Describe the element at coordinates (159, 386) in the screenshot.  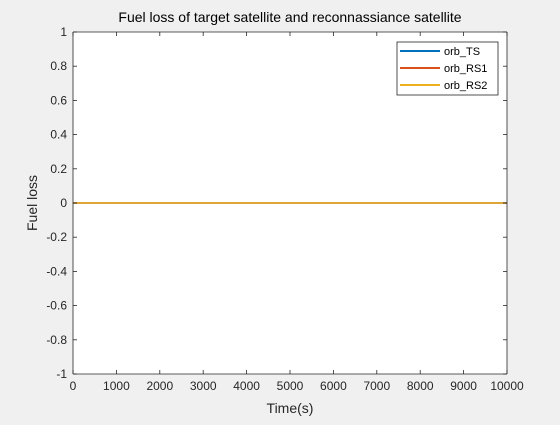
I see `x-tick-label: 2000` at that location.